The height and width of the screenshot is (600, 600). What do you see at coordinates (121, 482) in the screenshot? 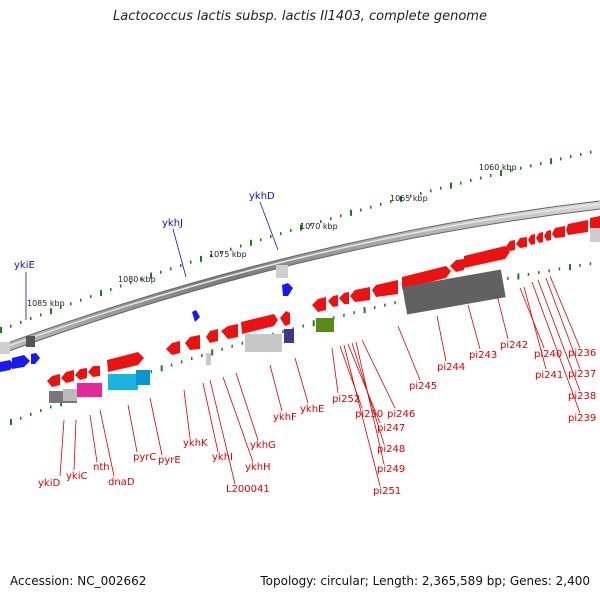
I see `gene-label: dnaD` at bounding box center [121, 482].